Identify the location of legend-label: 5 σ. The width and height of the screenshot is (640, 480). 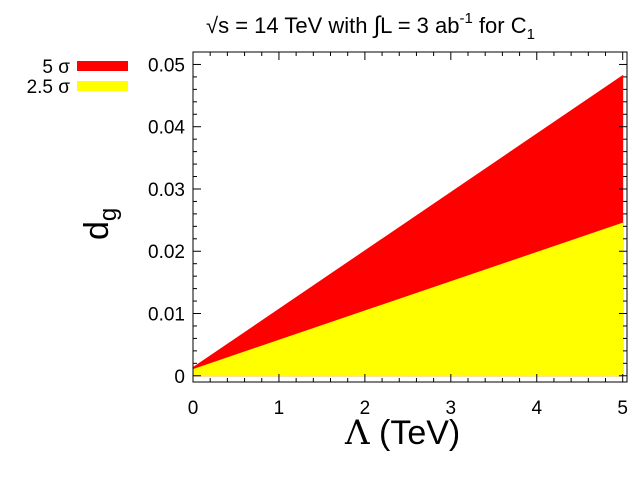
(56, 67).